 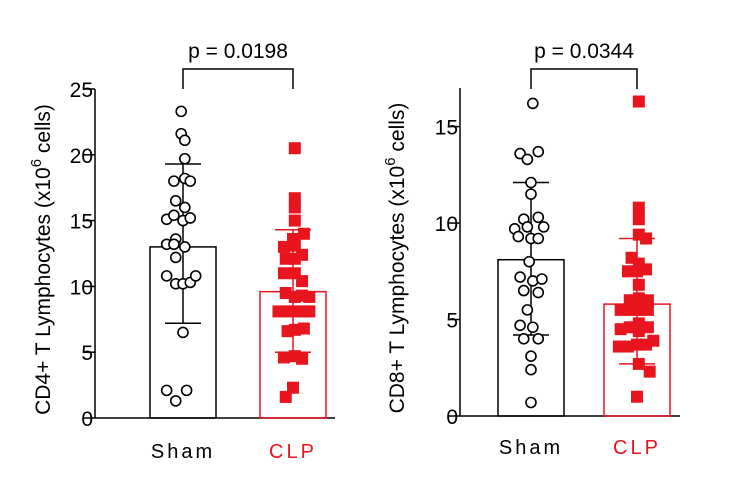 What do you see at coordinates (81, 156) in the screenshot?
I see `cd4-y-tick-label: 20` at bounding box center [81, 156].